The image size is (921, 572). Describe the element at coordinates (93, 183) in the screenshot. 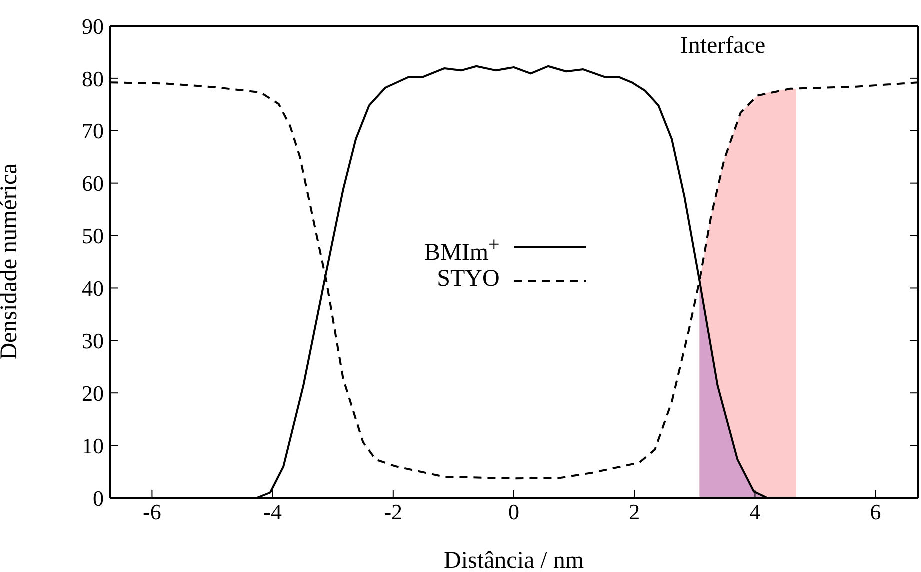

I see `y-tick-label: 60` at that location.